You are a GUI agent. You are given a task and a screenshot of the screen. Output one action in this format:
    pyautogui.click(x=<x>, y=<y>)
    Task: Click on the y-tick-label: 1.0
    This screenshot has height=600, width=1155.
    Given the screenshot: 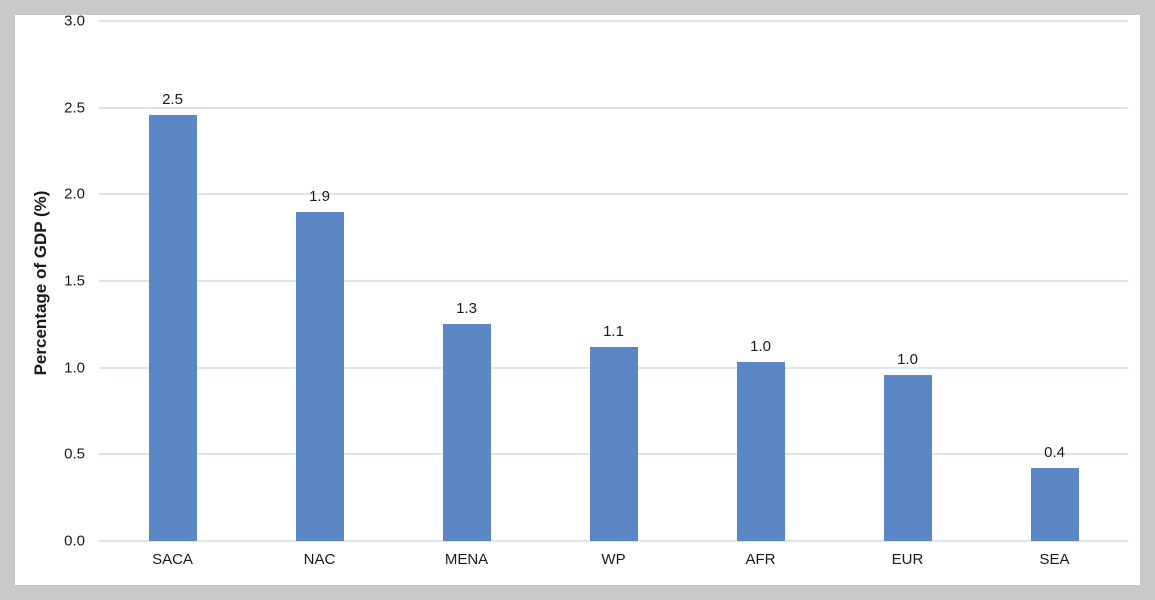 What is the action you would take?
    pyautogui.click(x=74, y=368)
    